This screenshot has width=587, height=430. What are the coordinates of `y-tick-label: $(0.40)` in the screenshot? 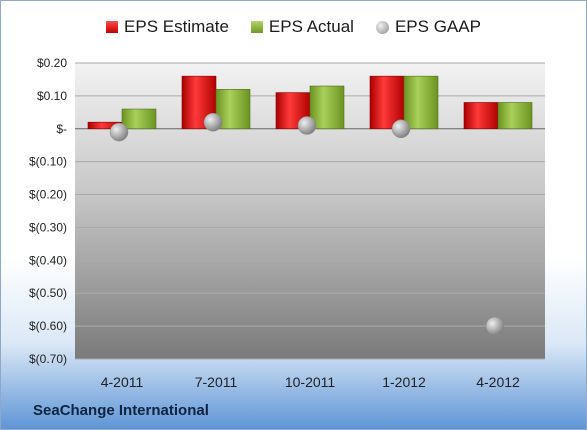 It's located at (48, 260).